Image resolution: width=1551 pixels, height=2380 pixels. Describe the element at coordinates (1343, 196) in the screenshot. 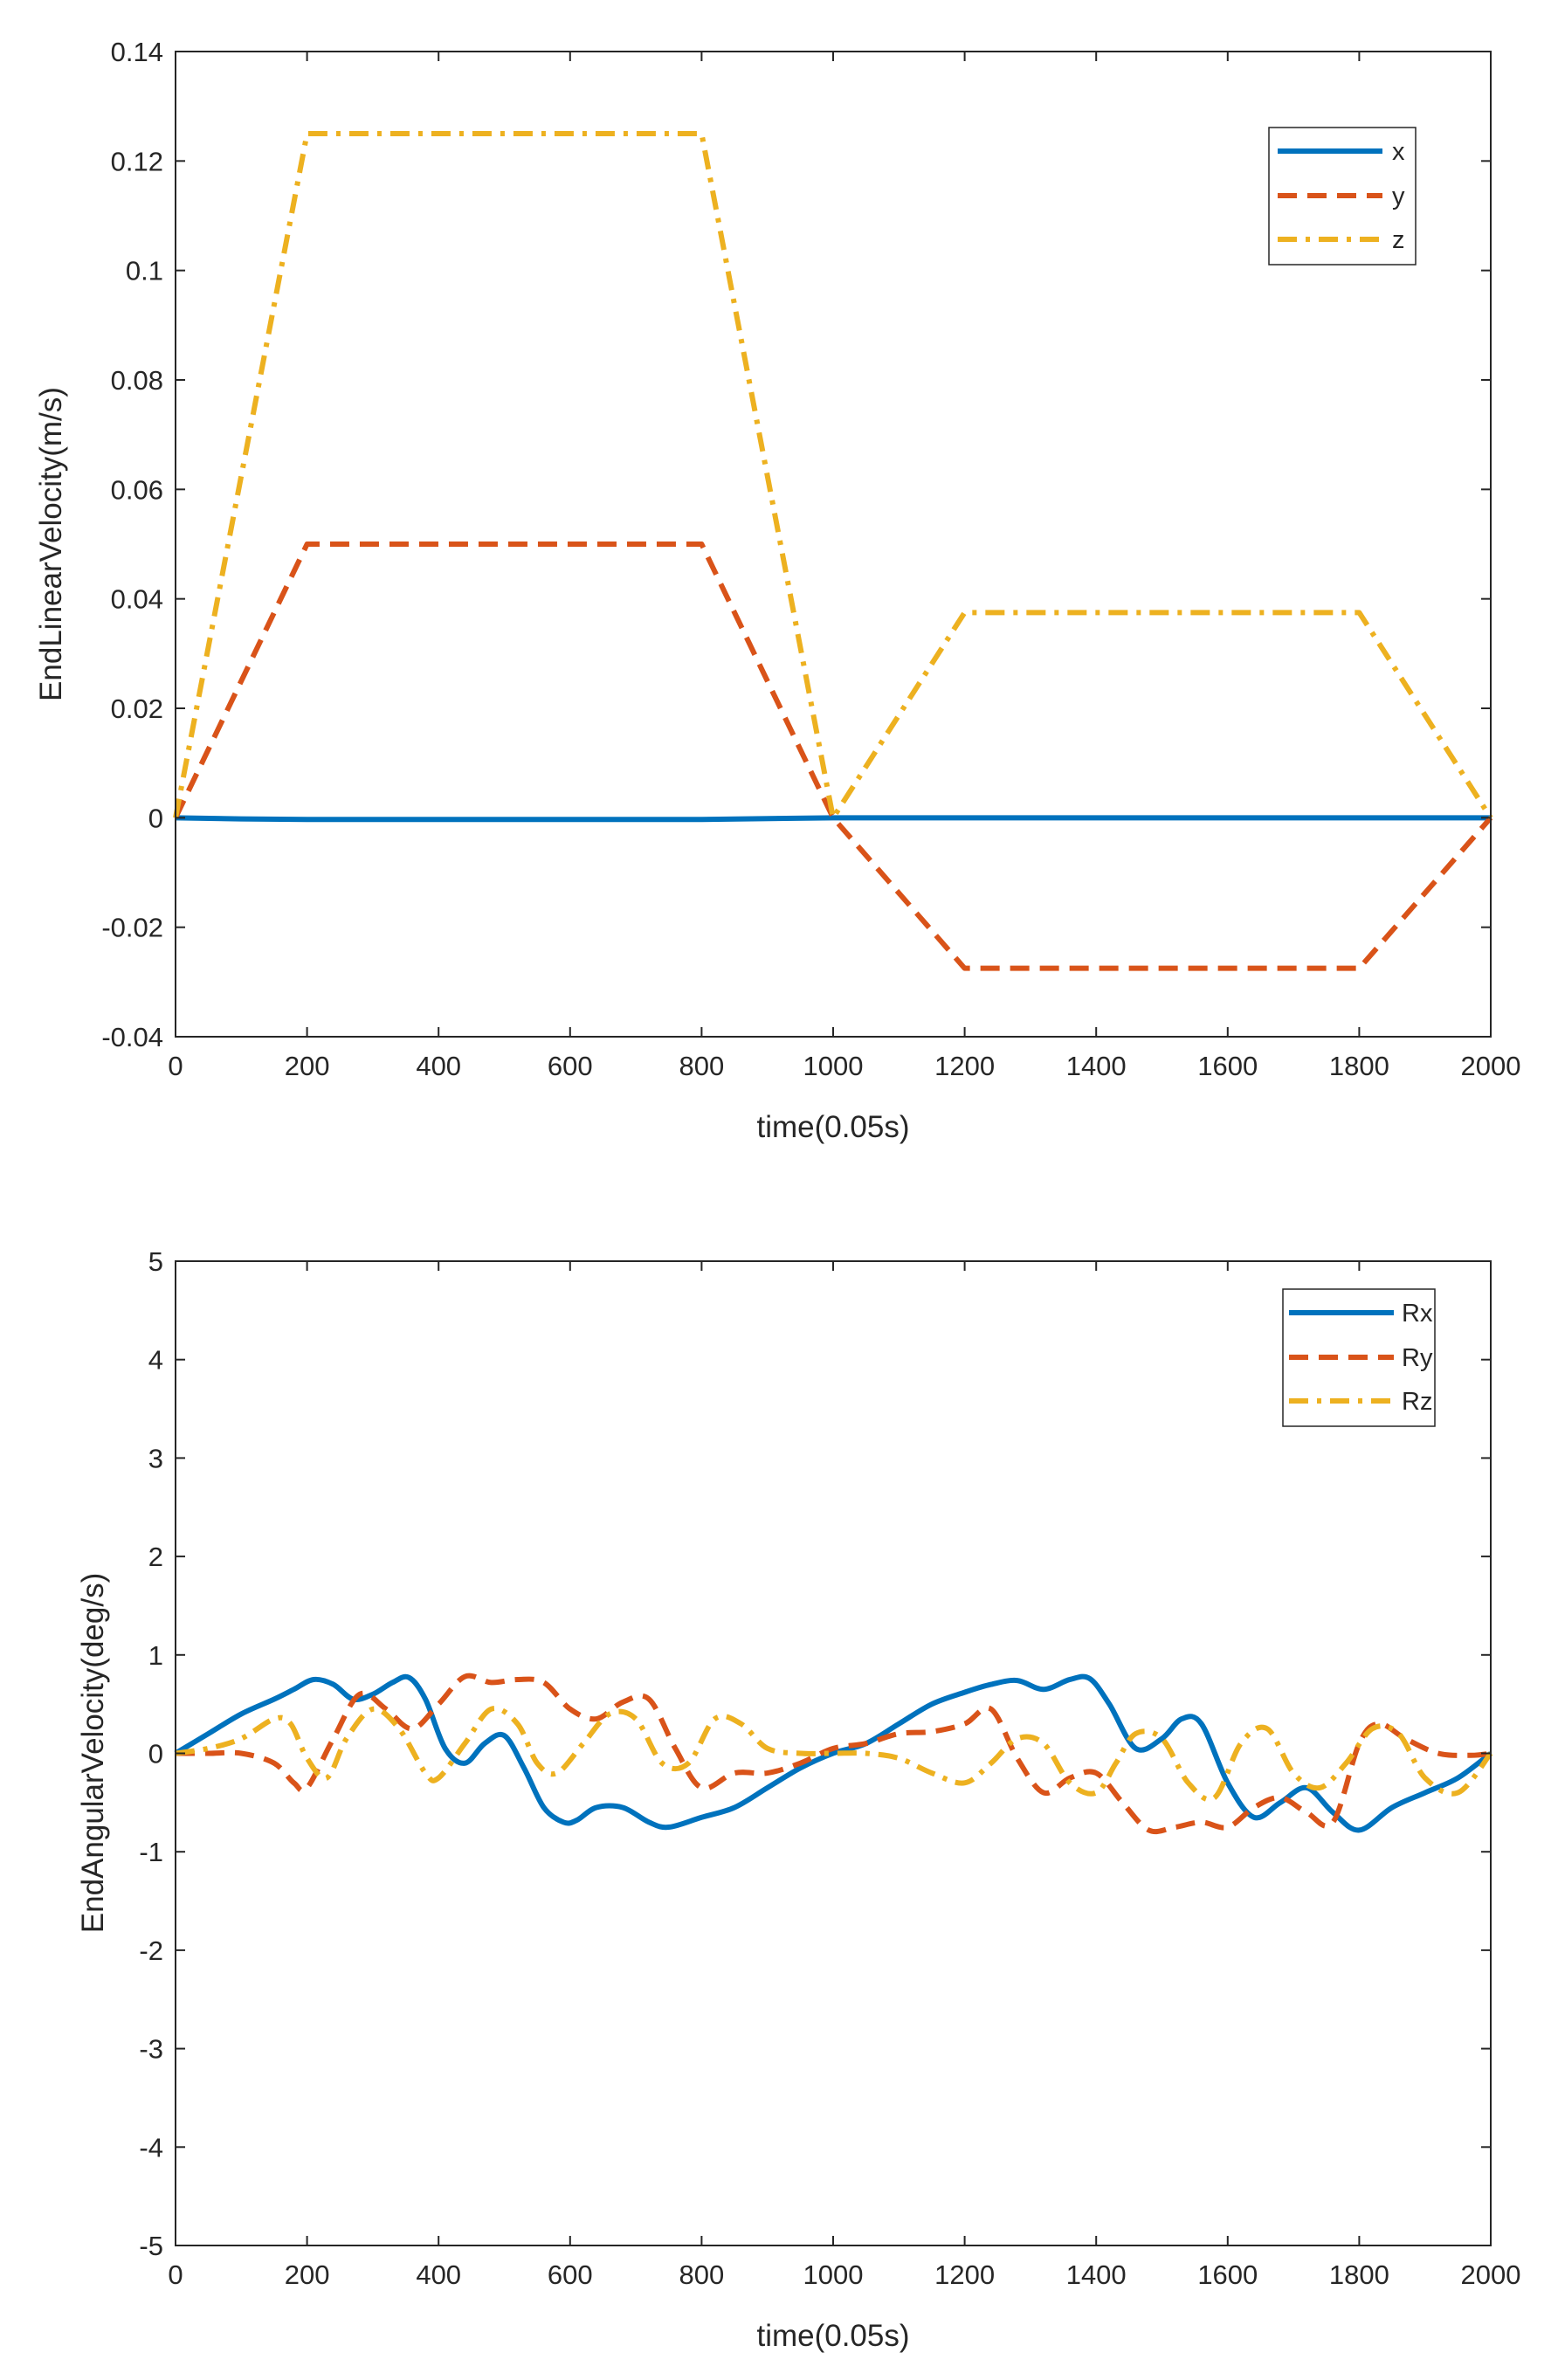

I see `legend: x y z` at that location.